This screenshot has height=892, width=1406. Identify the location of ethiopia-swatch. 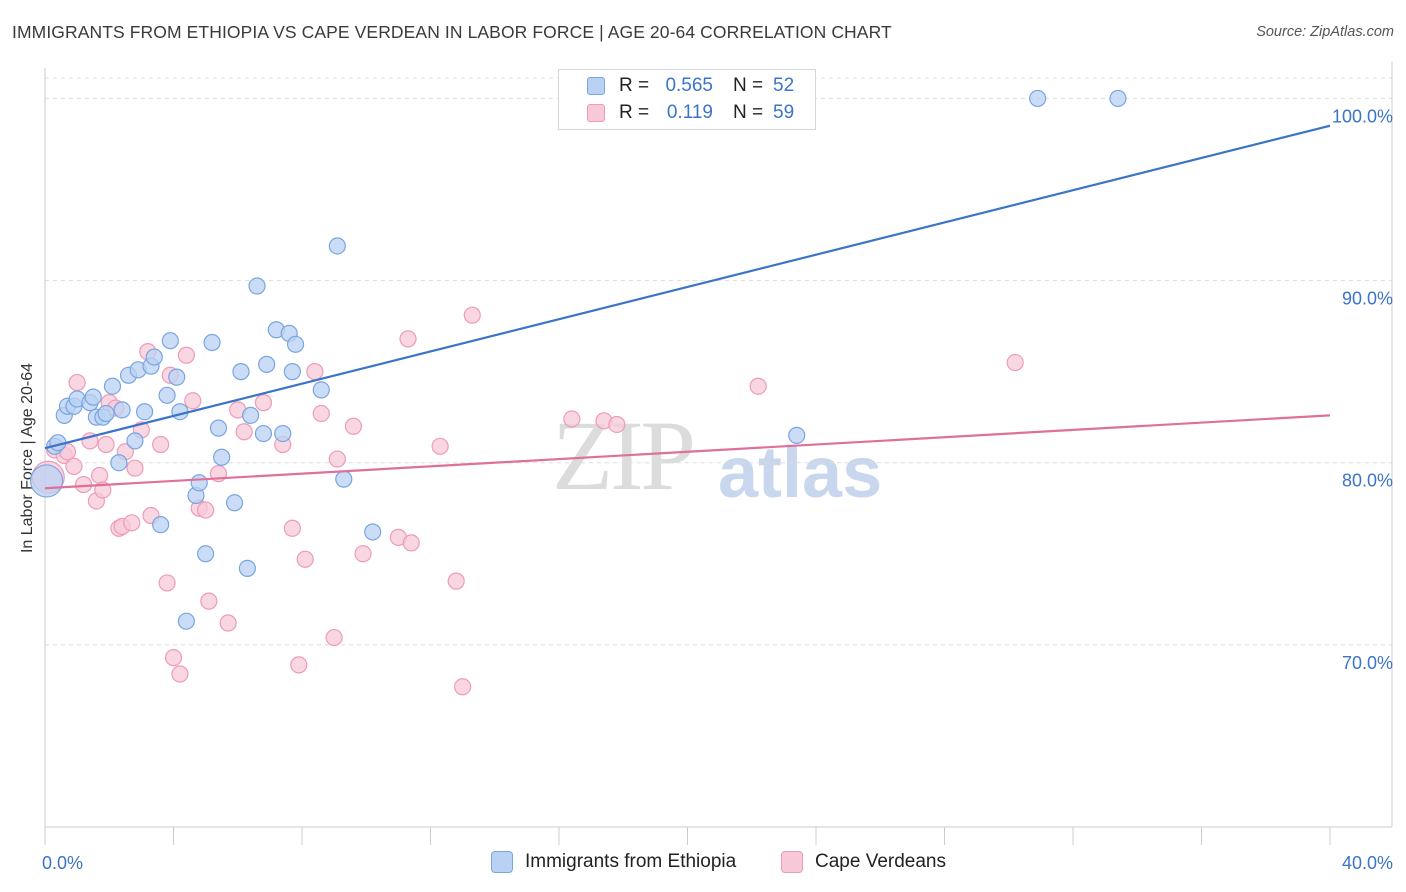
(596, 86).